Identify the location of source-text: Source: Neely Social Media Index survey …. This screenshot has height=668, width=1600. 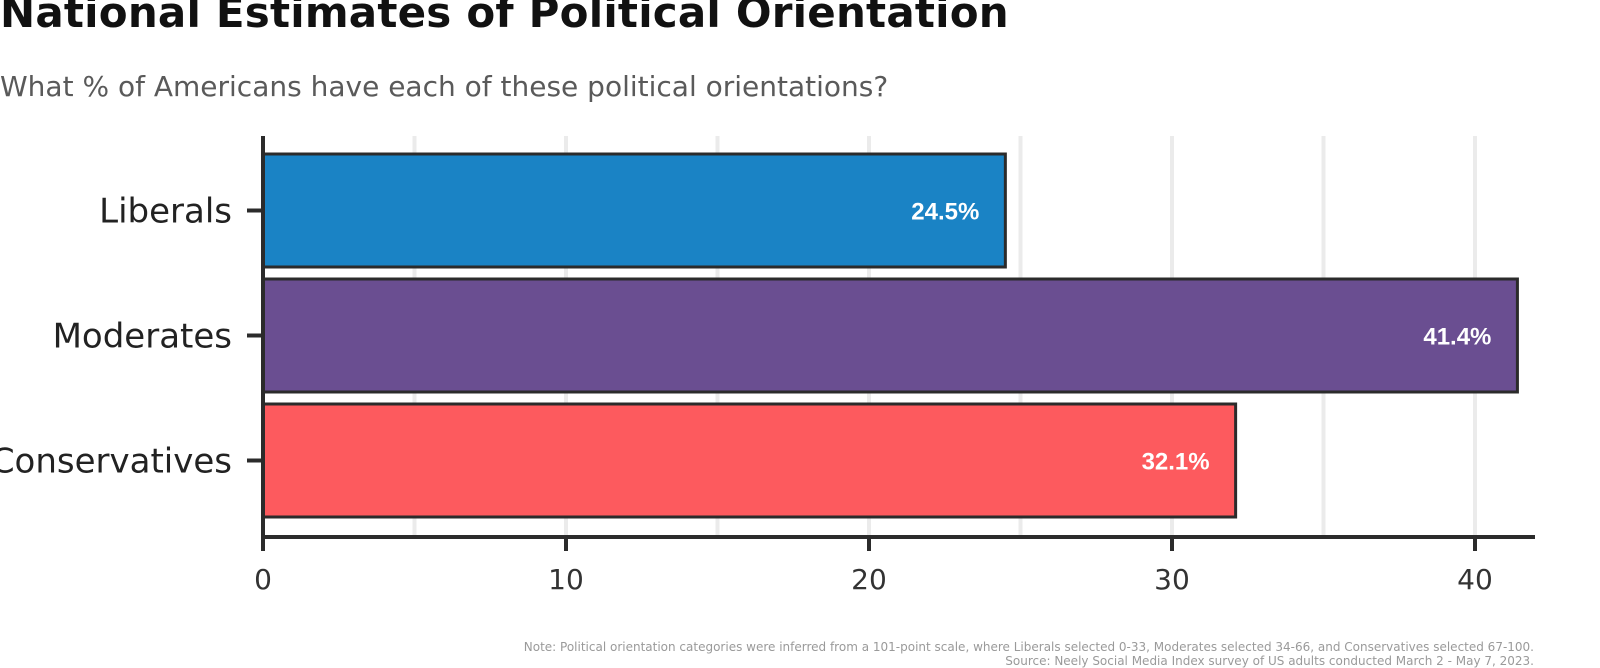
(1269, 661).